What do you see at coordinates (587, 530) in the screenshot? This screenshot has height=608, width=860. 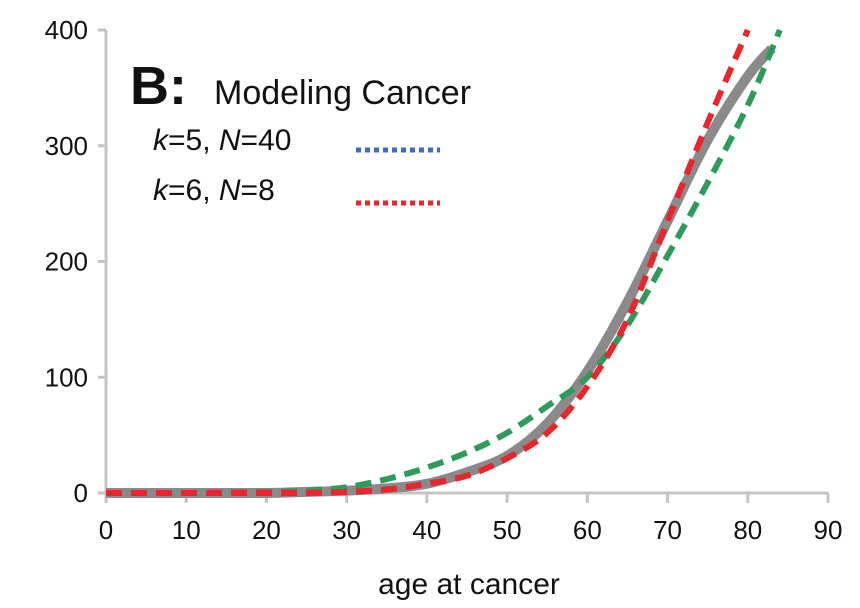 I see `x-tick-label: 60` at bounding box center [587, 530].